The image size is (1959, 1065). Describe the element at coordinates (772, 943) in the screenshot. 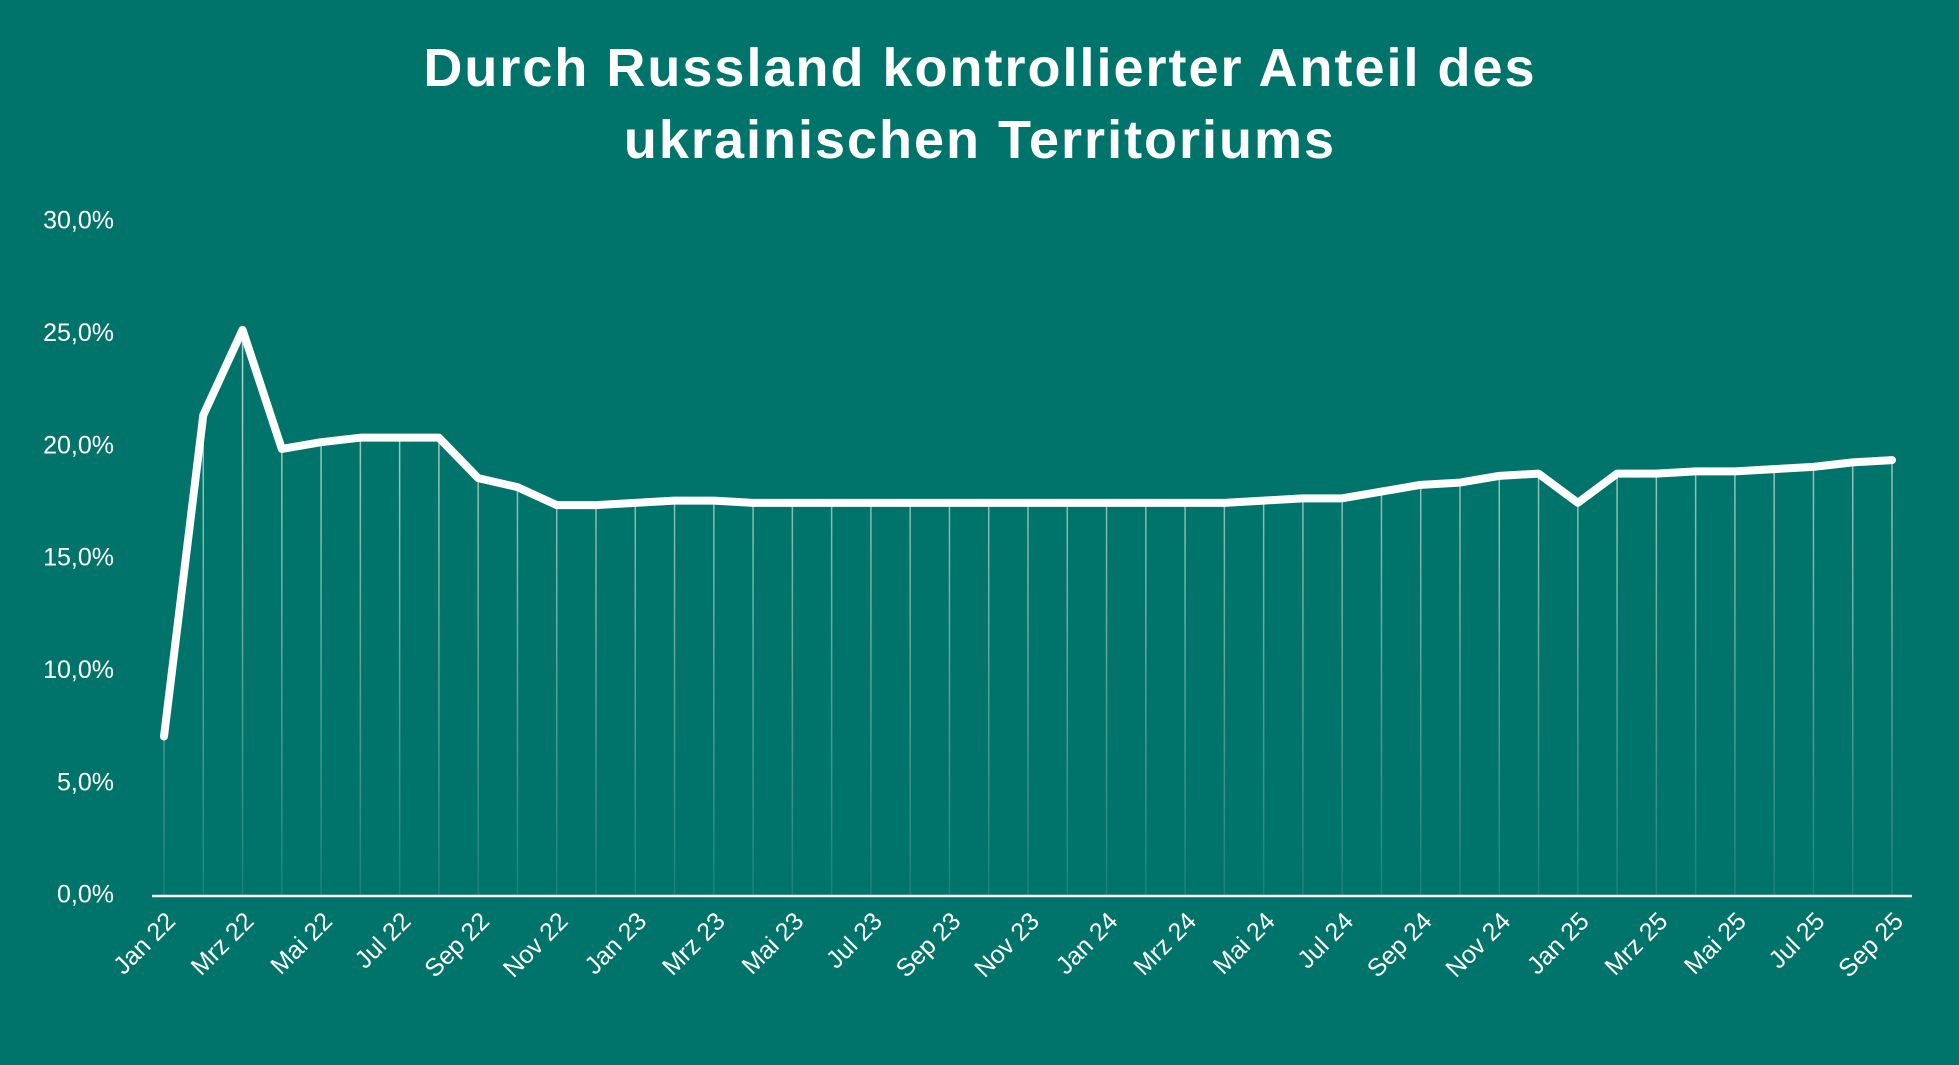

I see `x-tick-label: Mai 23` at that location.